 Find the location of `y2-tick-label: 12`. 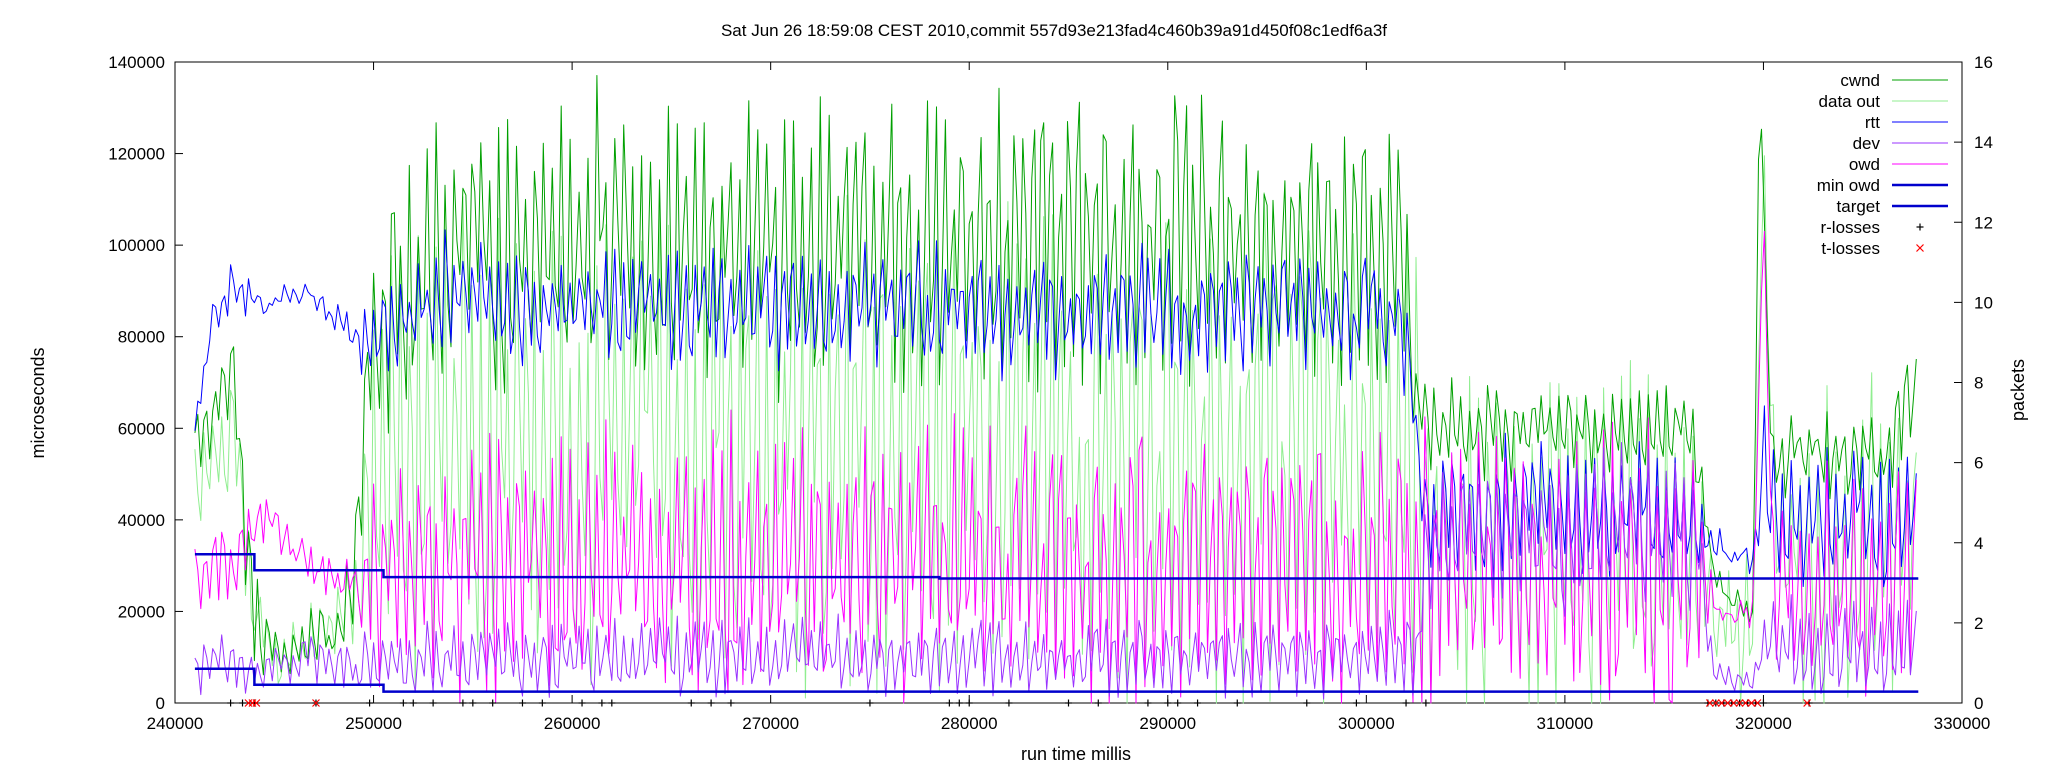

y2-tick-label: 12 is located at coordinates (1983, 222).